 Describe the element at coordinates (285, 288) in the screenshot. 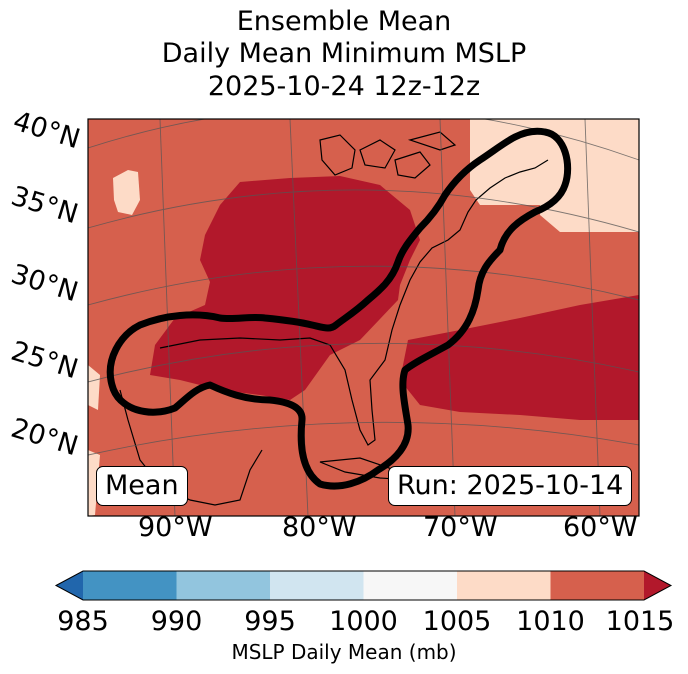

I see `field-above-1015-continental` at that location.